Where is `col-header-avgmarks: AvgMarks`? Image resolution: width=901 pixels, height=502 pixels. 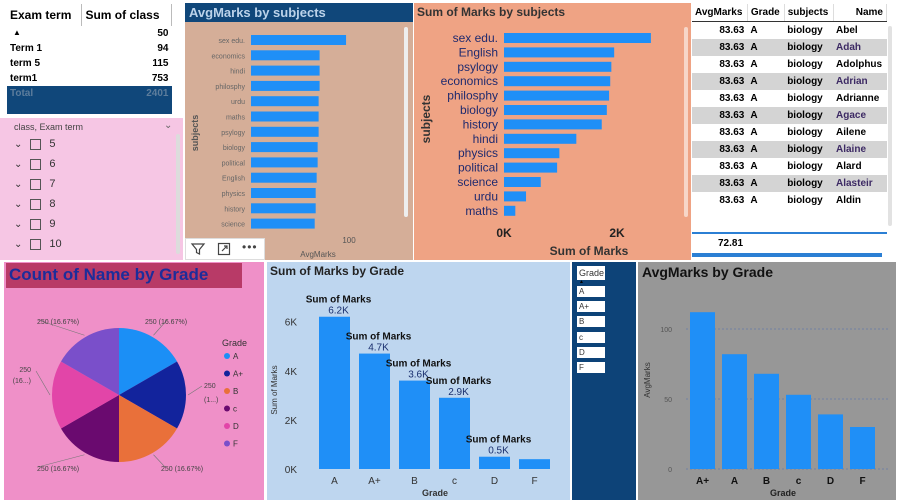
col-header-avgmarks: AvgMarks is located at coordinates (720, 13).